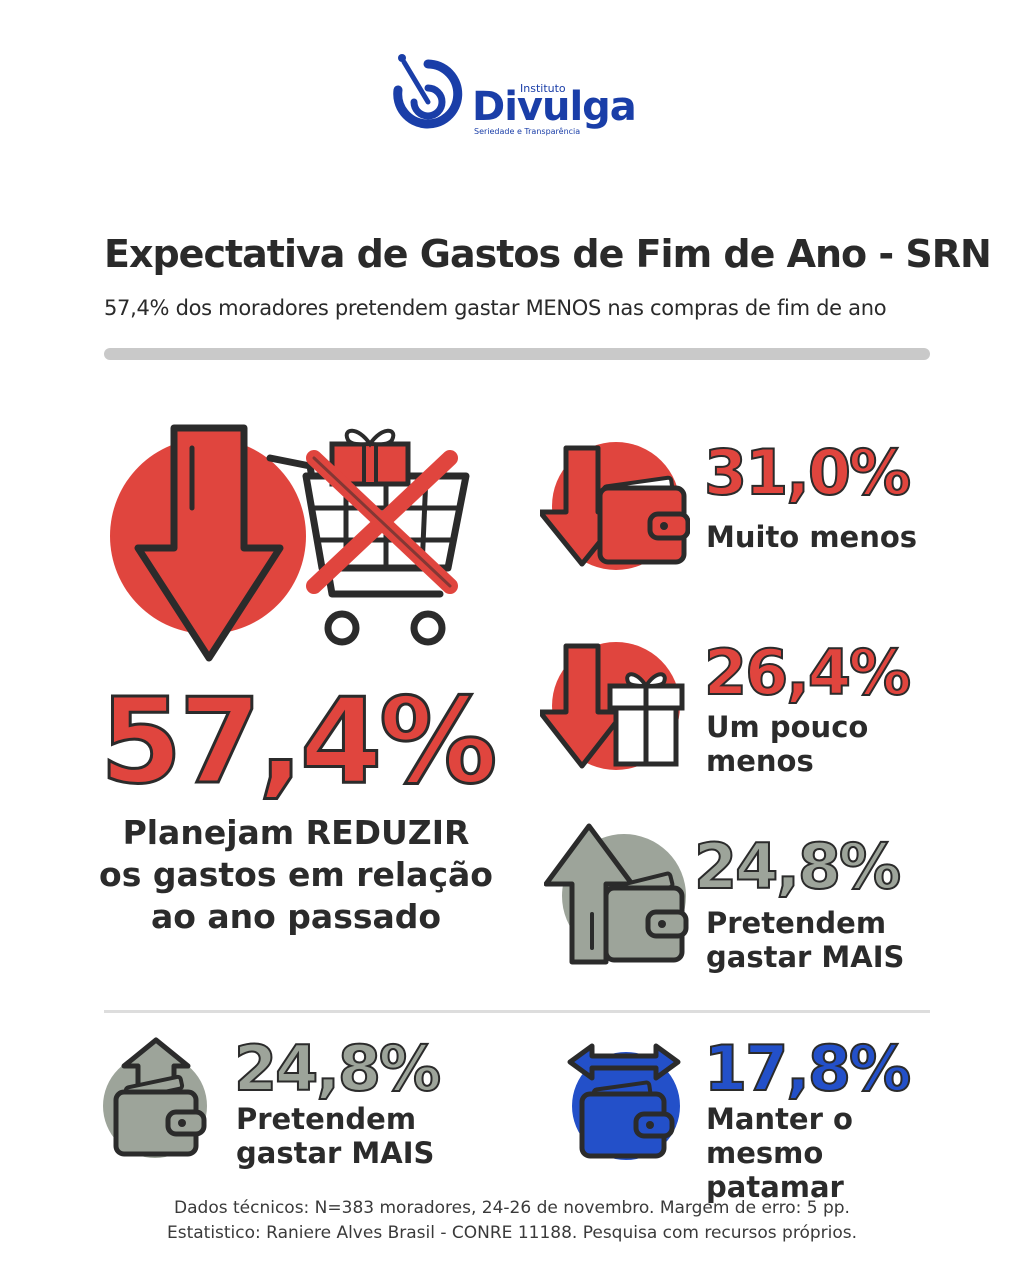 This screenshot has height=1280, width=1024. I want to click on logo-instituto-text: Instituto, so click(543, 88).